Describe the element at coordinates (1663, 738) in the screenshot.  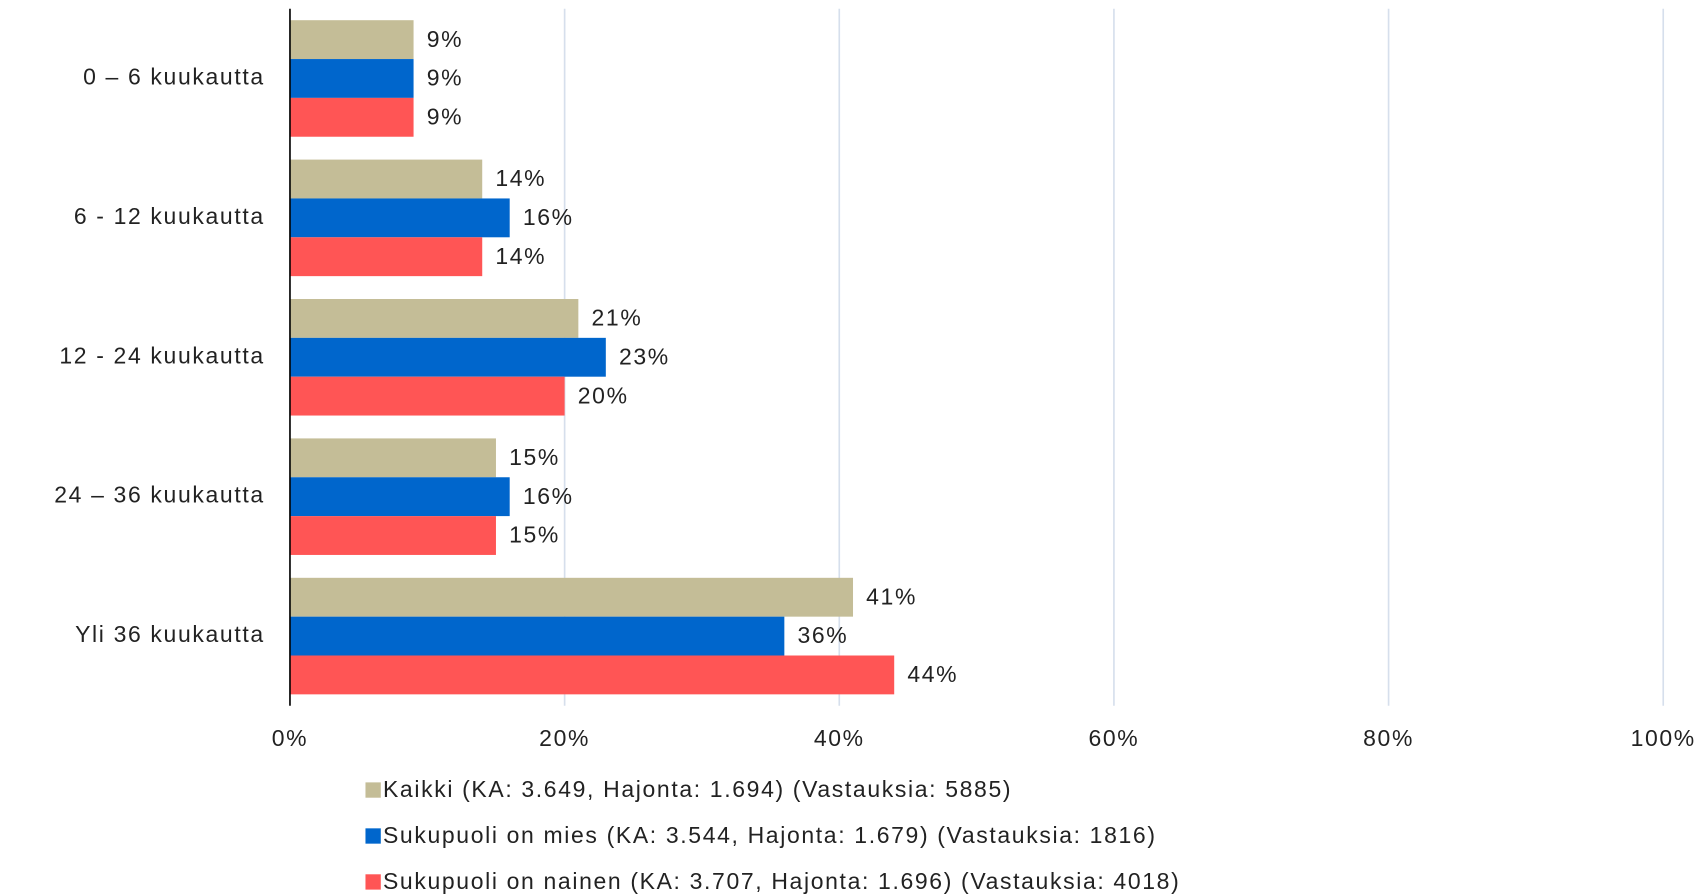
I see `x-tick-label: 100%` at that location.